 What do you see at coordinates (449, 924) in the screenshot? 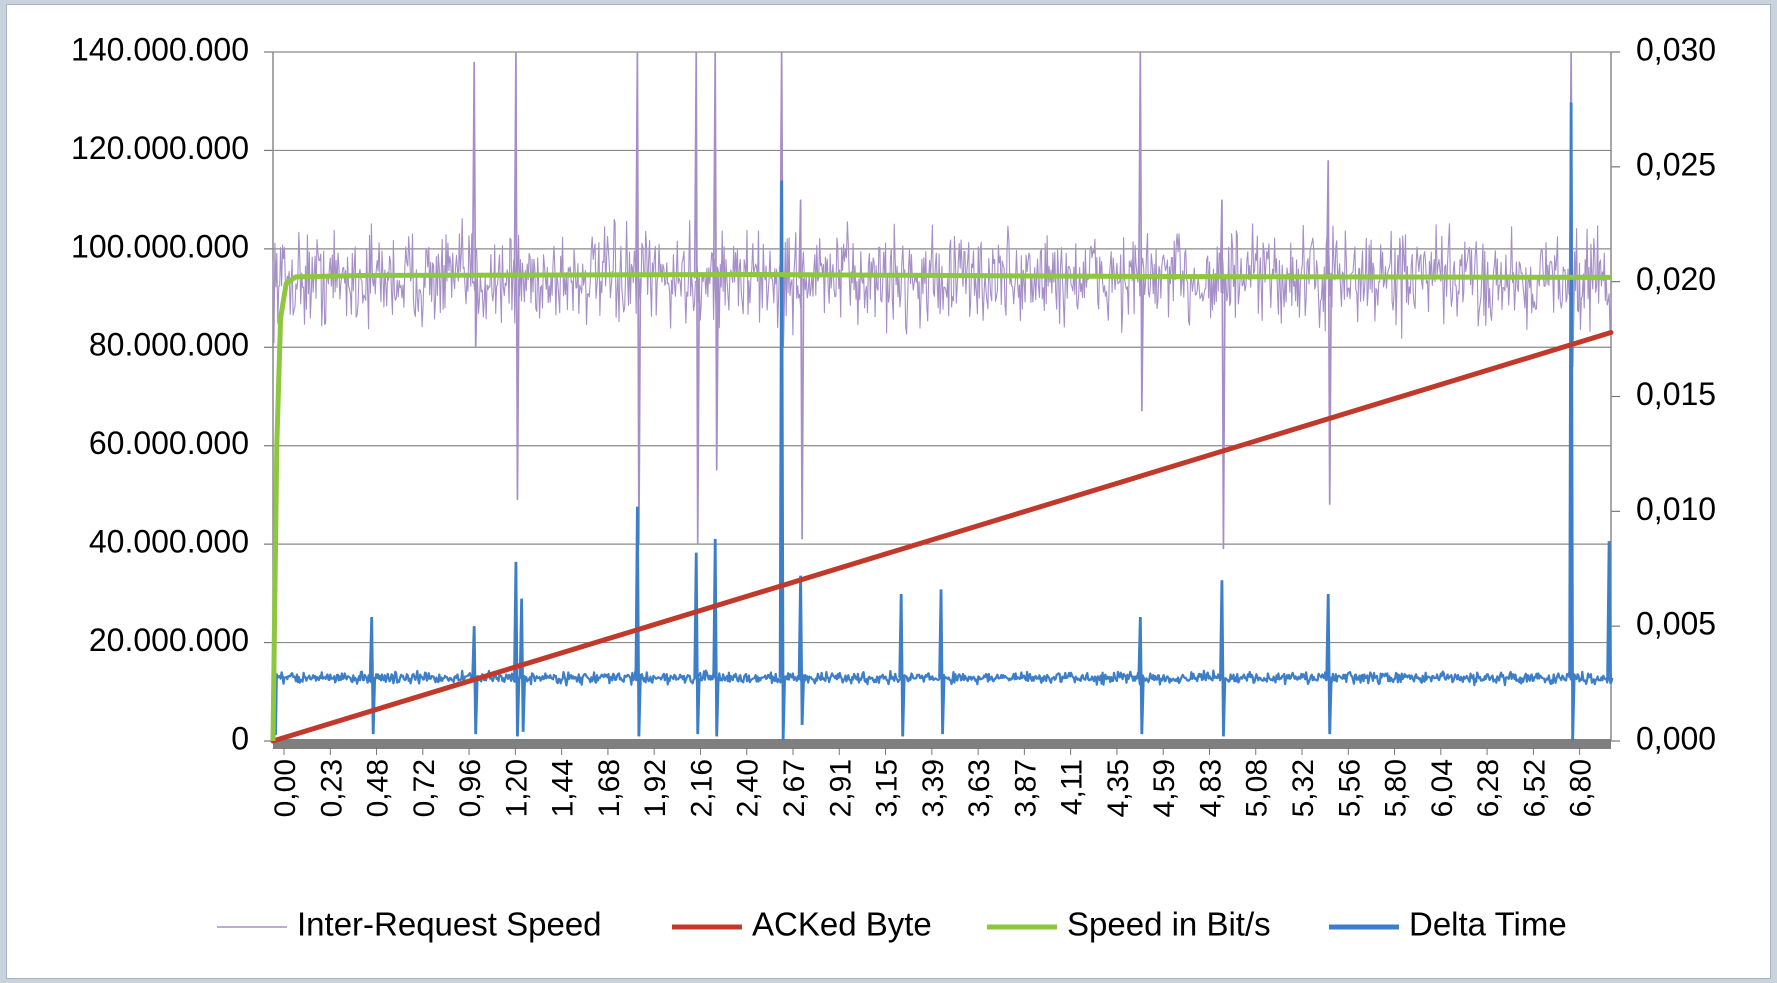
I see `legend-label: Inter-Request Speed` at bounding box center [449, 924].